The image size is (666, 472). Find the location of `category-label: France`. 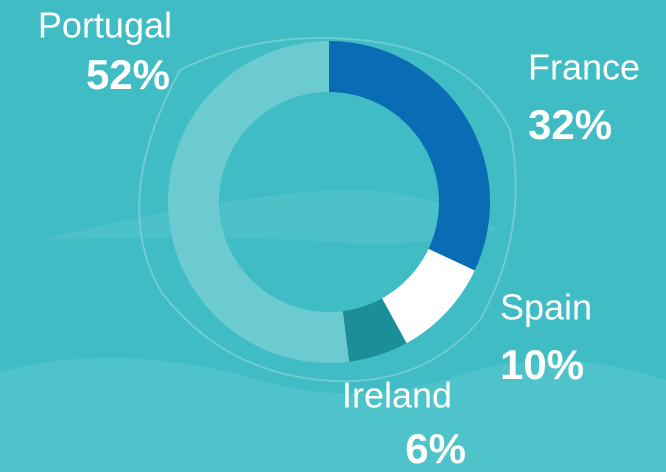

category-label: France is located at coordinates (584, 67).